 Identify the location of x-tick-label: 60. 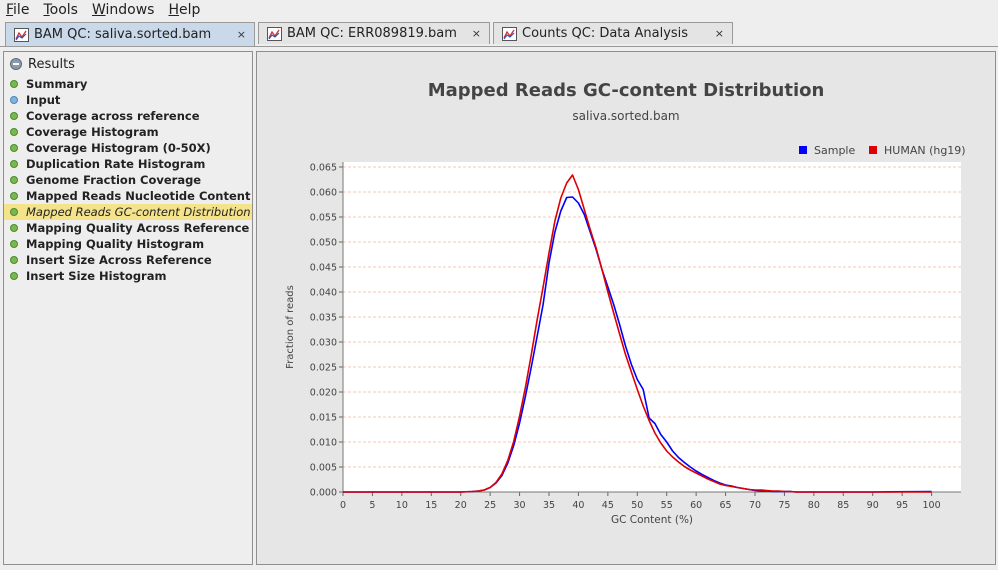
(696, 505).